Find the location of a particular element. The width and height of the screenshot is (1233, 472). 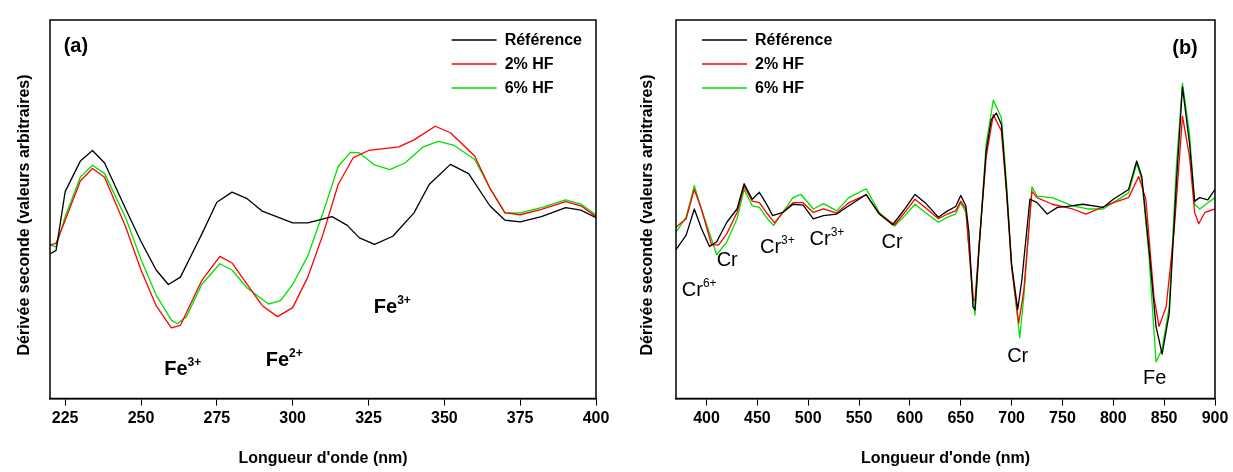

x-tick-label: 375 is located at coordinates (520, 417).